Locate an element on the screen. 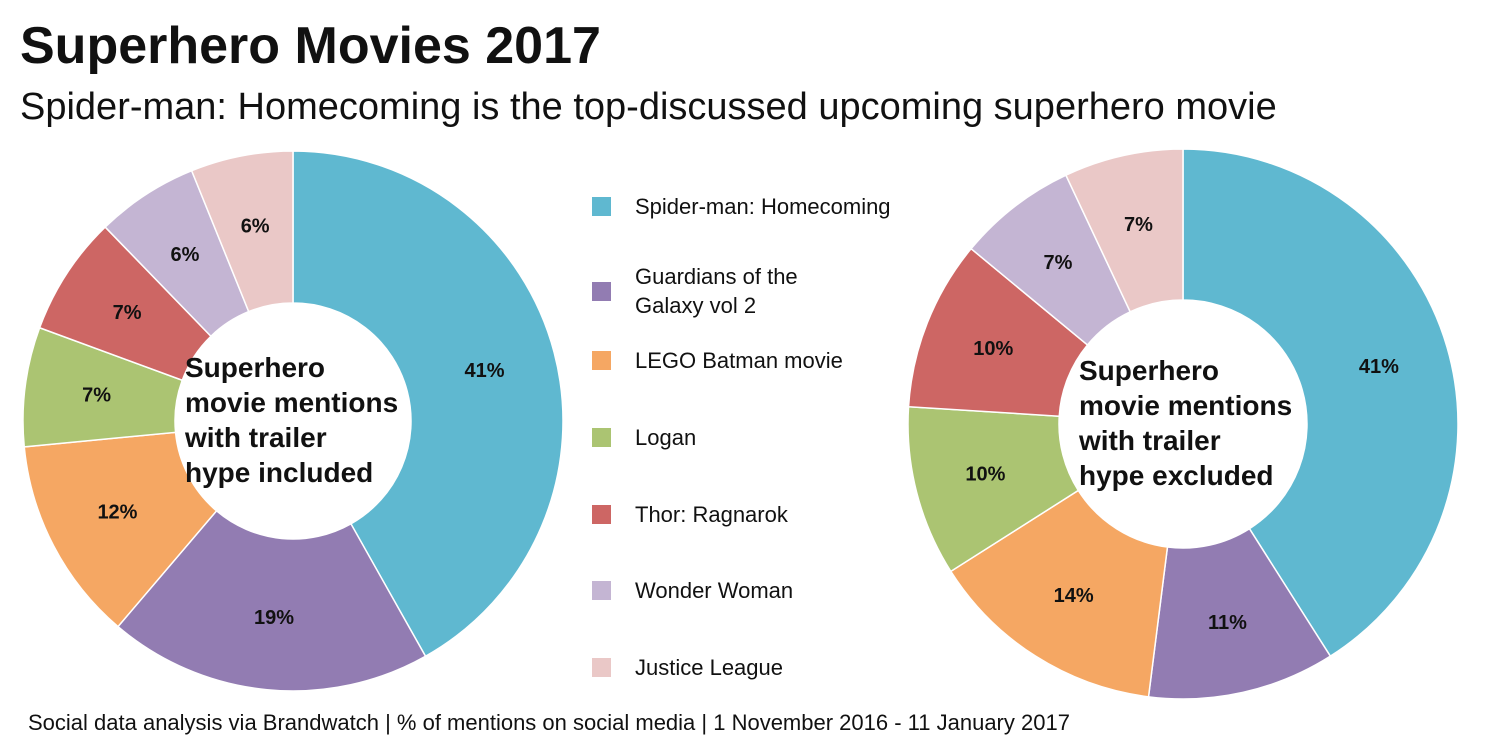 The width and height of the screenshot is (1495, 750). legend-swatch-logan is located at coordinates (601, 437).